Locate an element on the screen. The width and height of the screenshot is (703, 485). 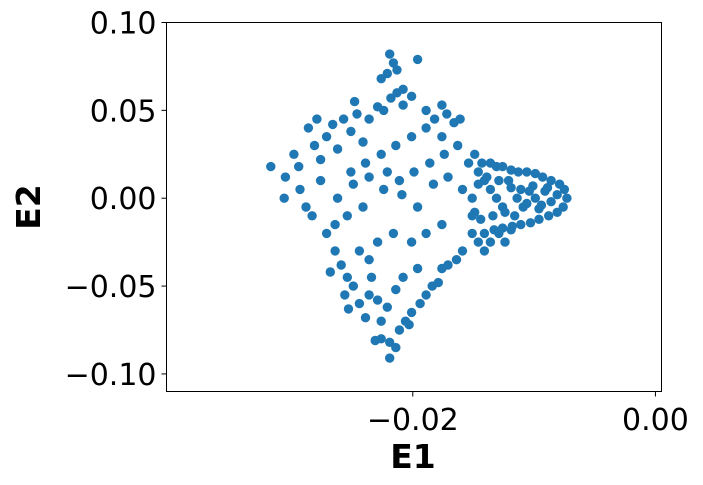
y-tick-label: −0.05 is located at coordinates (111, 287).